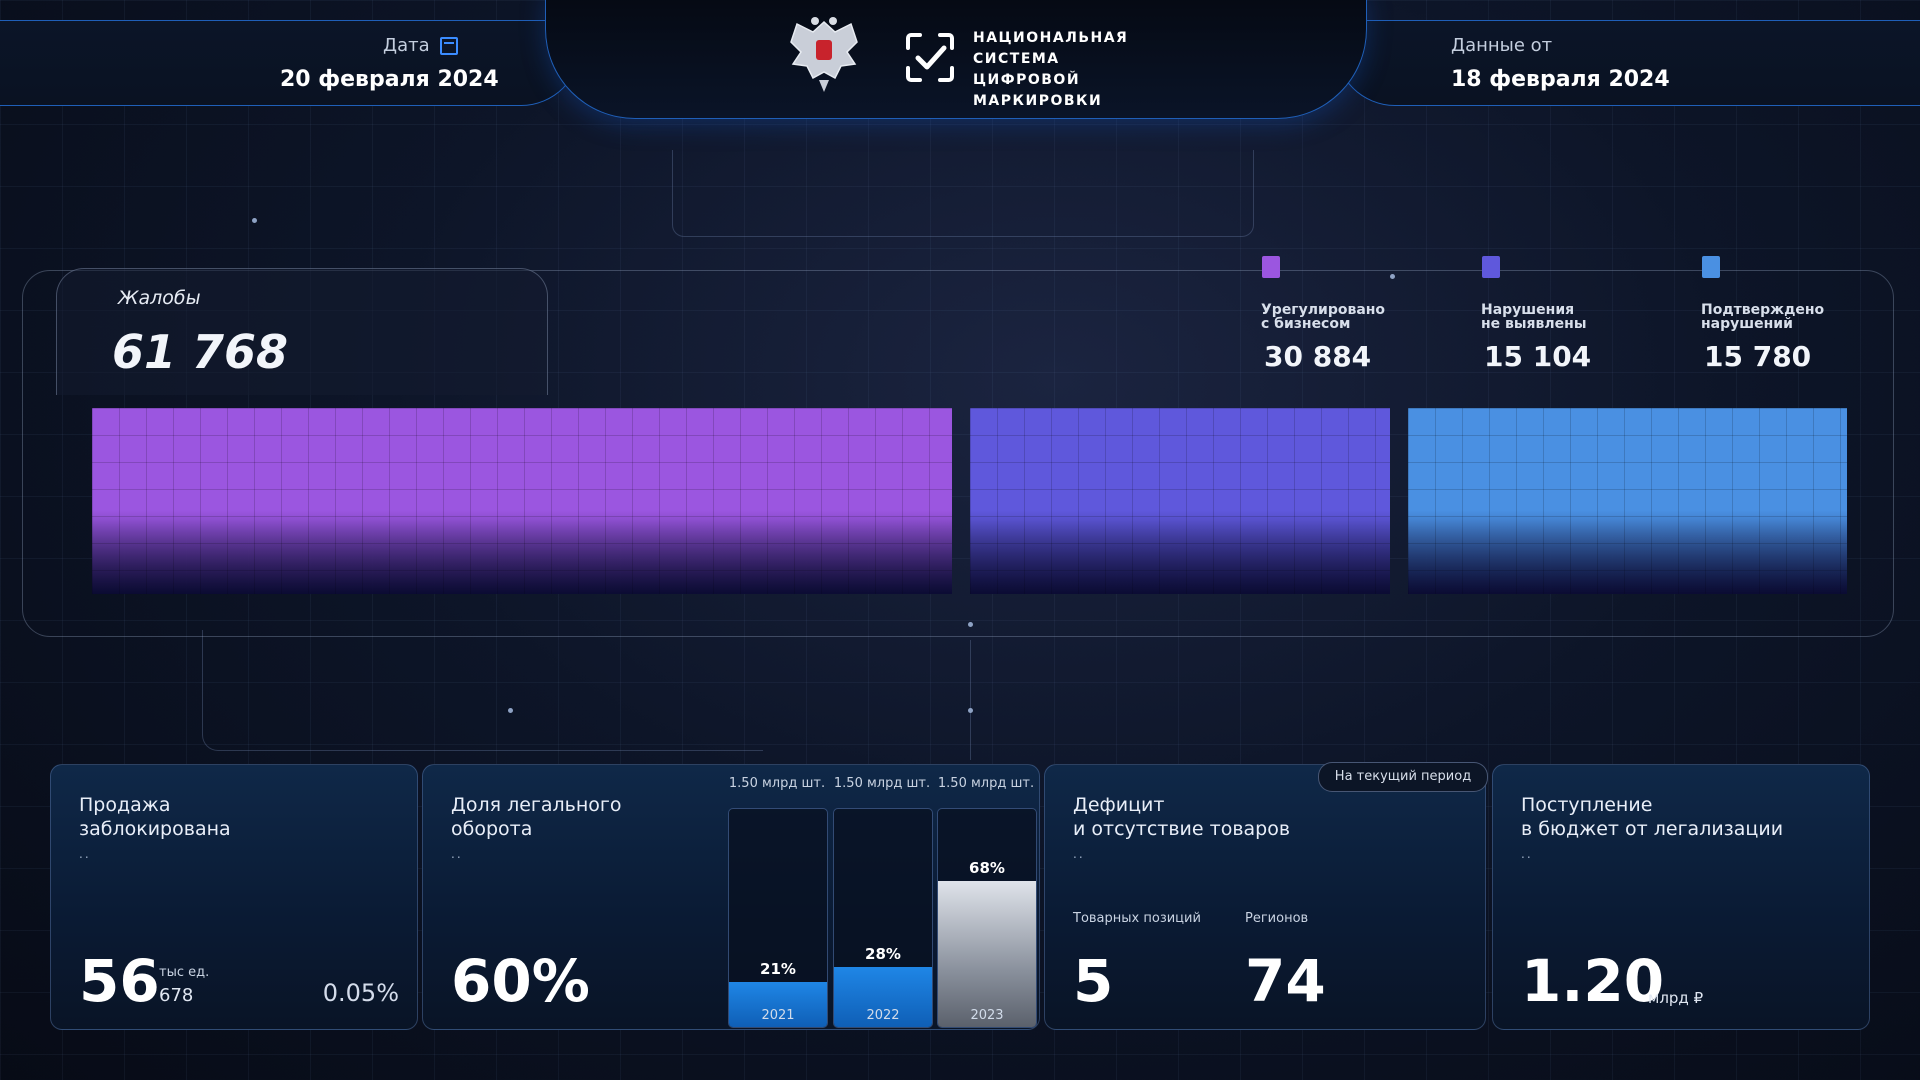  Describe the element at coordinates (1027, 69) in the screenshot. I see `logo-line: СИСТЕМА ЦИФРОВОЙ` at that location.